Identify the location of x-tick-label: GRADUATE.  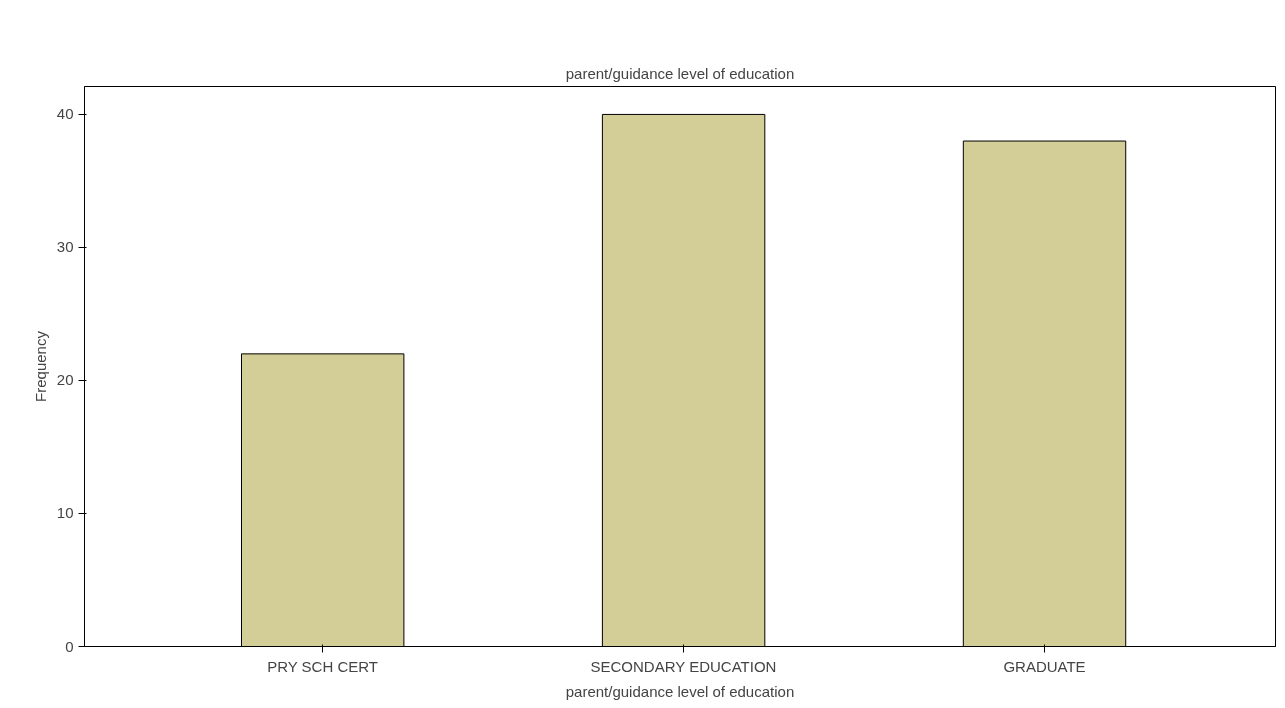
(1044, 666).